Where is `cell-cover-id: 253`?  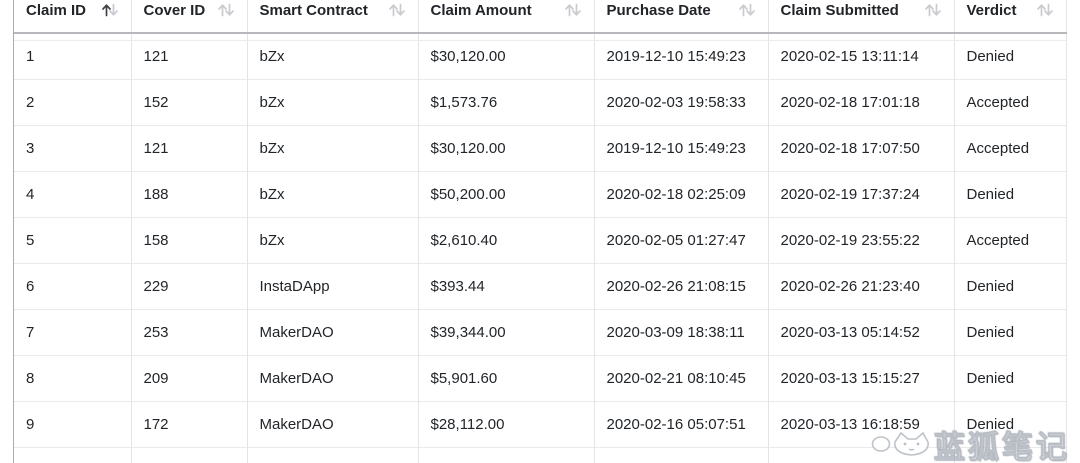
cell-cover-id: 253 is located at coordinates (189, 332).